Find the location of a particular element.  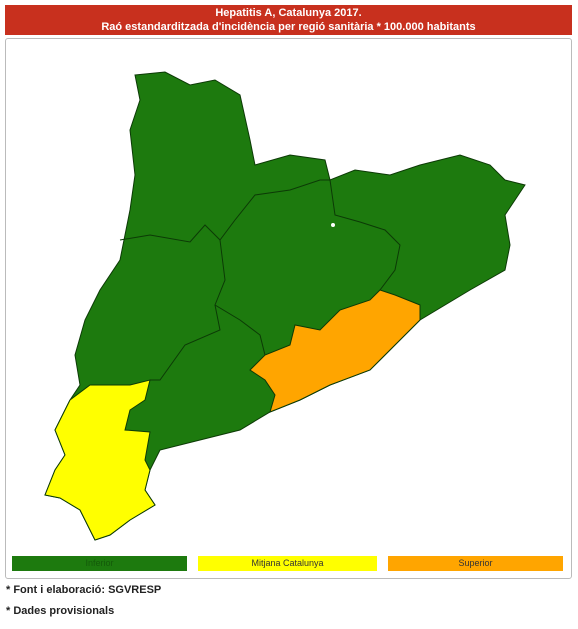

note: * Font i elaboració: SGVRESP is located at coordinates (84, 590).